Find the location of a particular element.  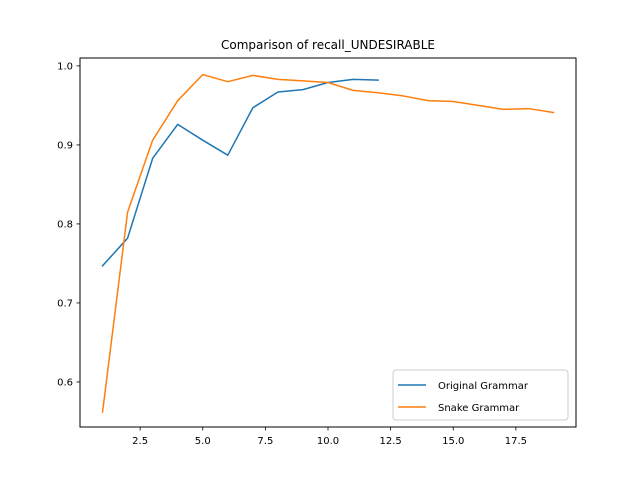

y-axis: 0.6 0.7 0.8 0.9 1.0 is located at coordinates (68, 224).